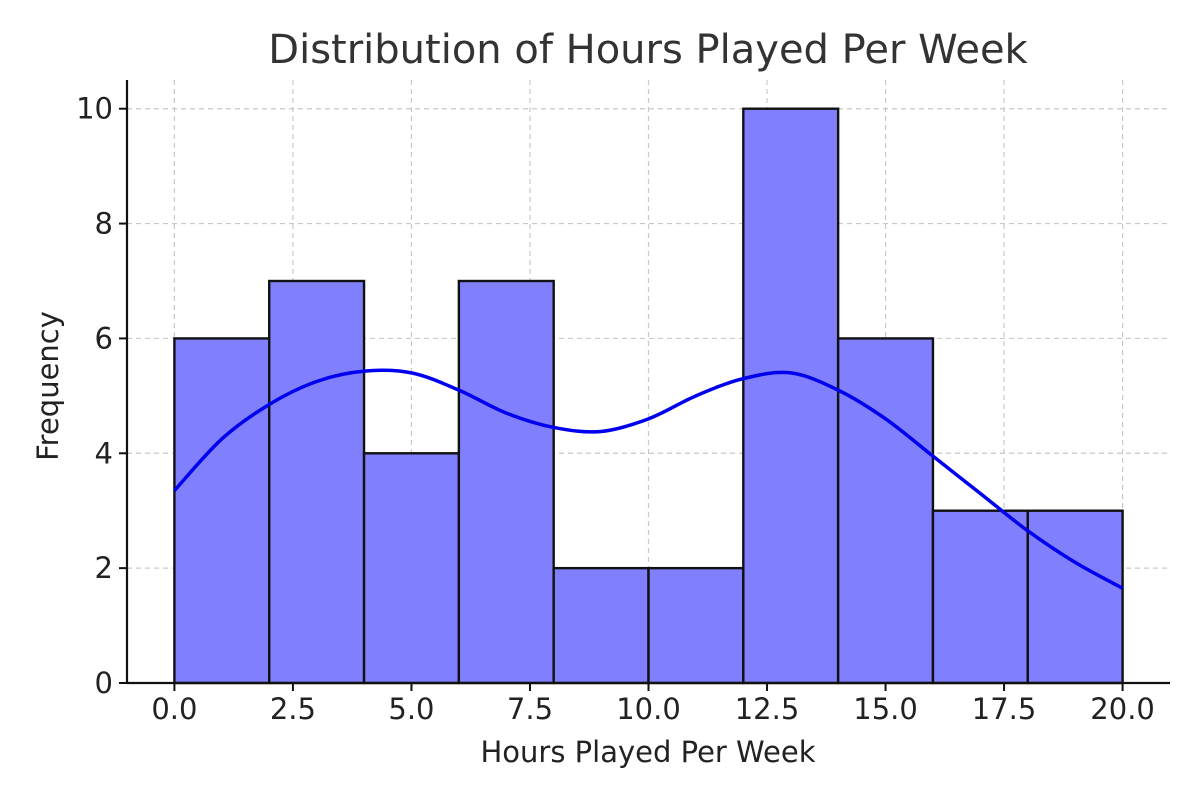 The height and width of the screenshot is (800, 1200). Describe the element at coordinates (174, 709) in the screenshot. I see `x-tick-label: 0.0` at that location.